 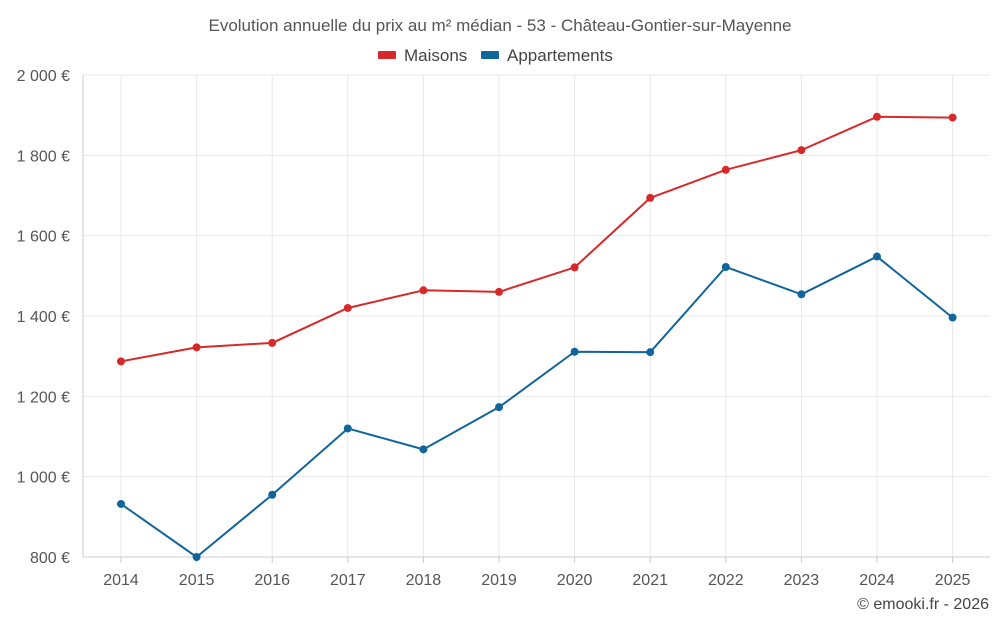 I want to click on x-tick-label: 2018, so click(x=424, y=580).